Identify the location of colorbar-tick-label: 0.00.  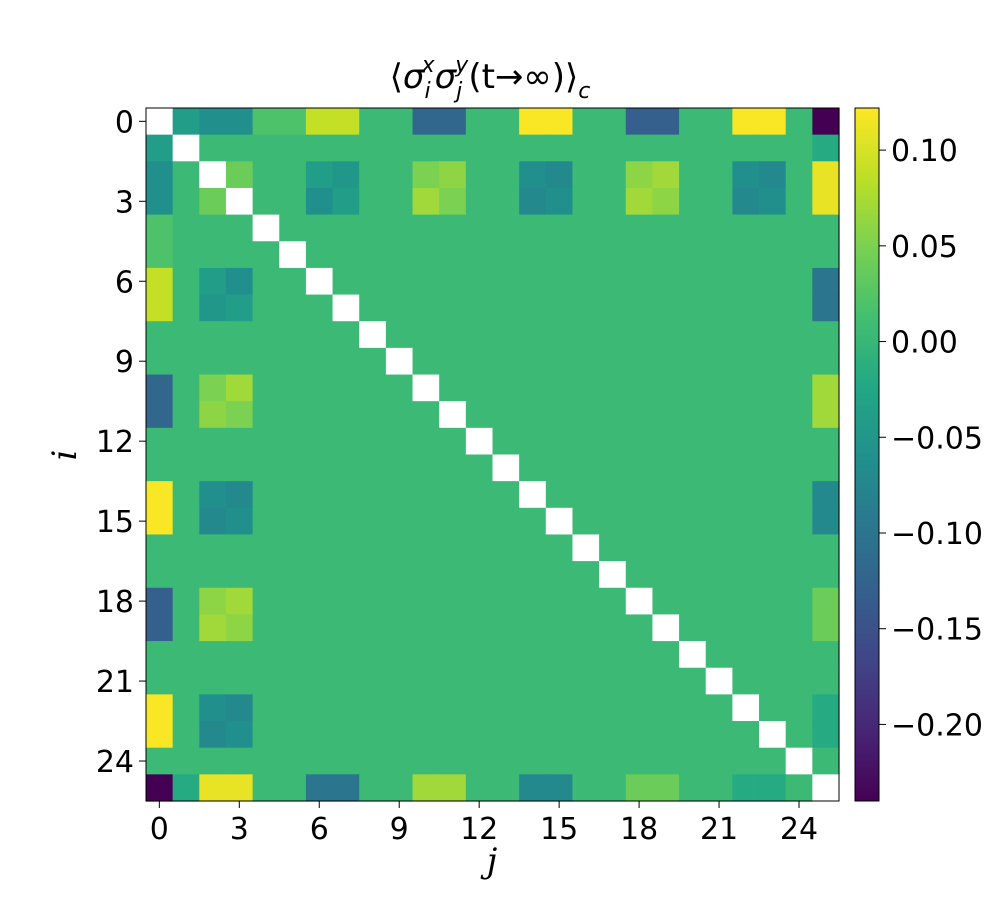
(924, 343).